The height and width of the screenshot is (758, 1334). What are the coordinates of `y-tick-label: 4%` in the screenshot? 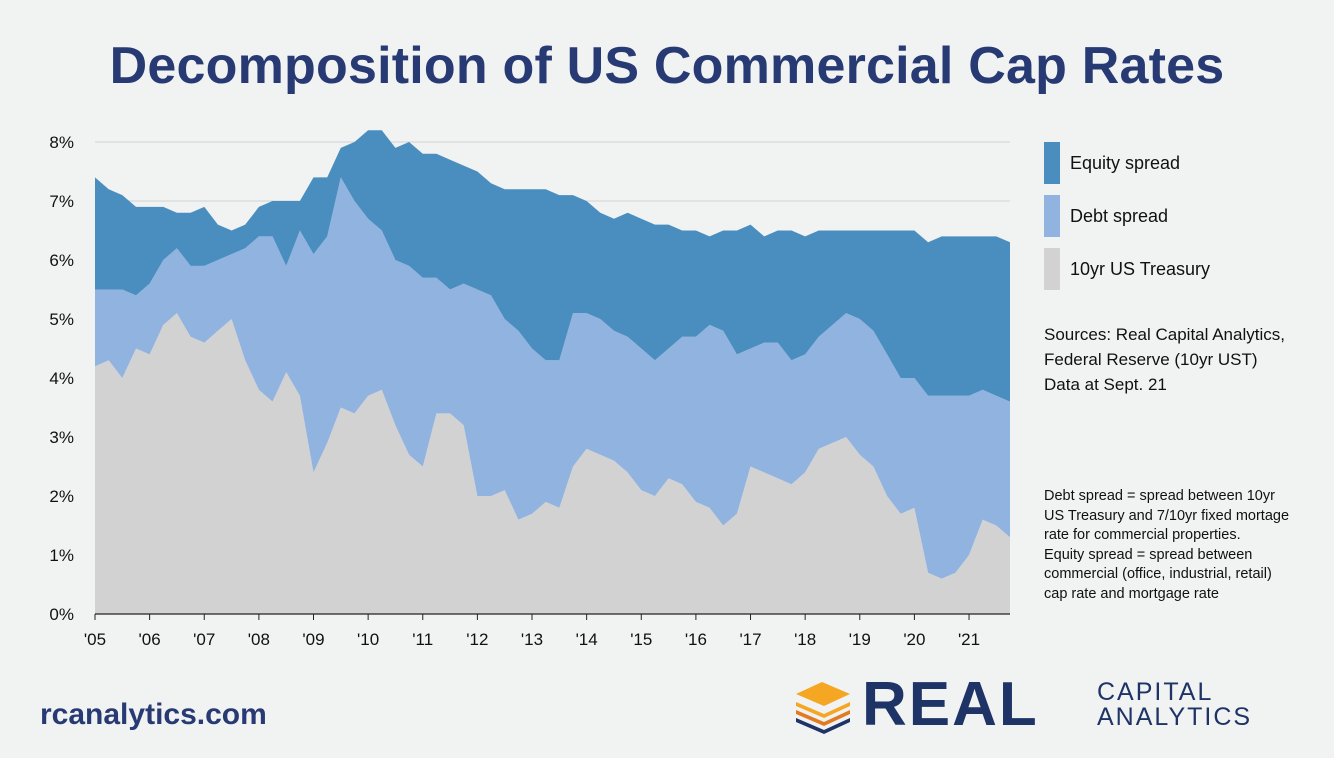 It's located at (61, 378).